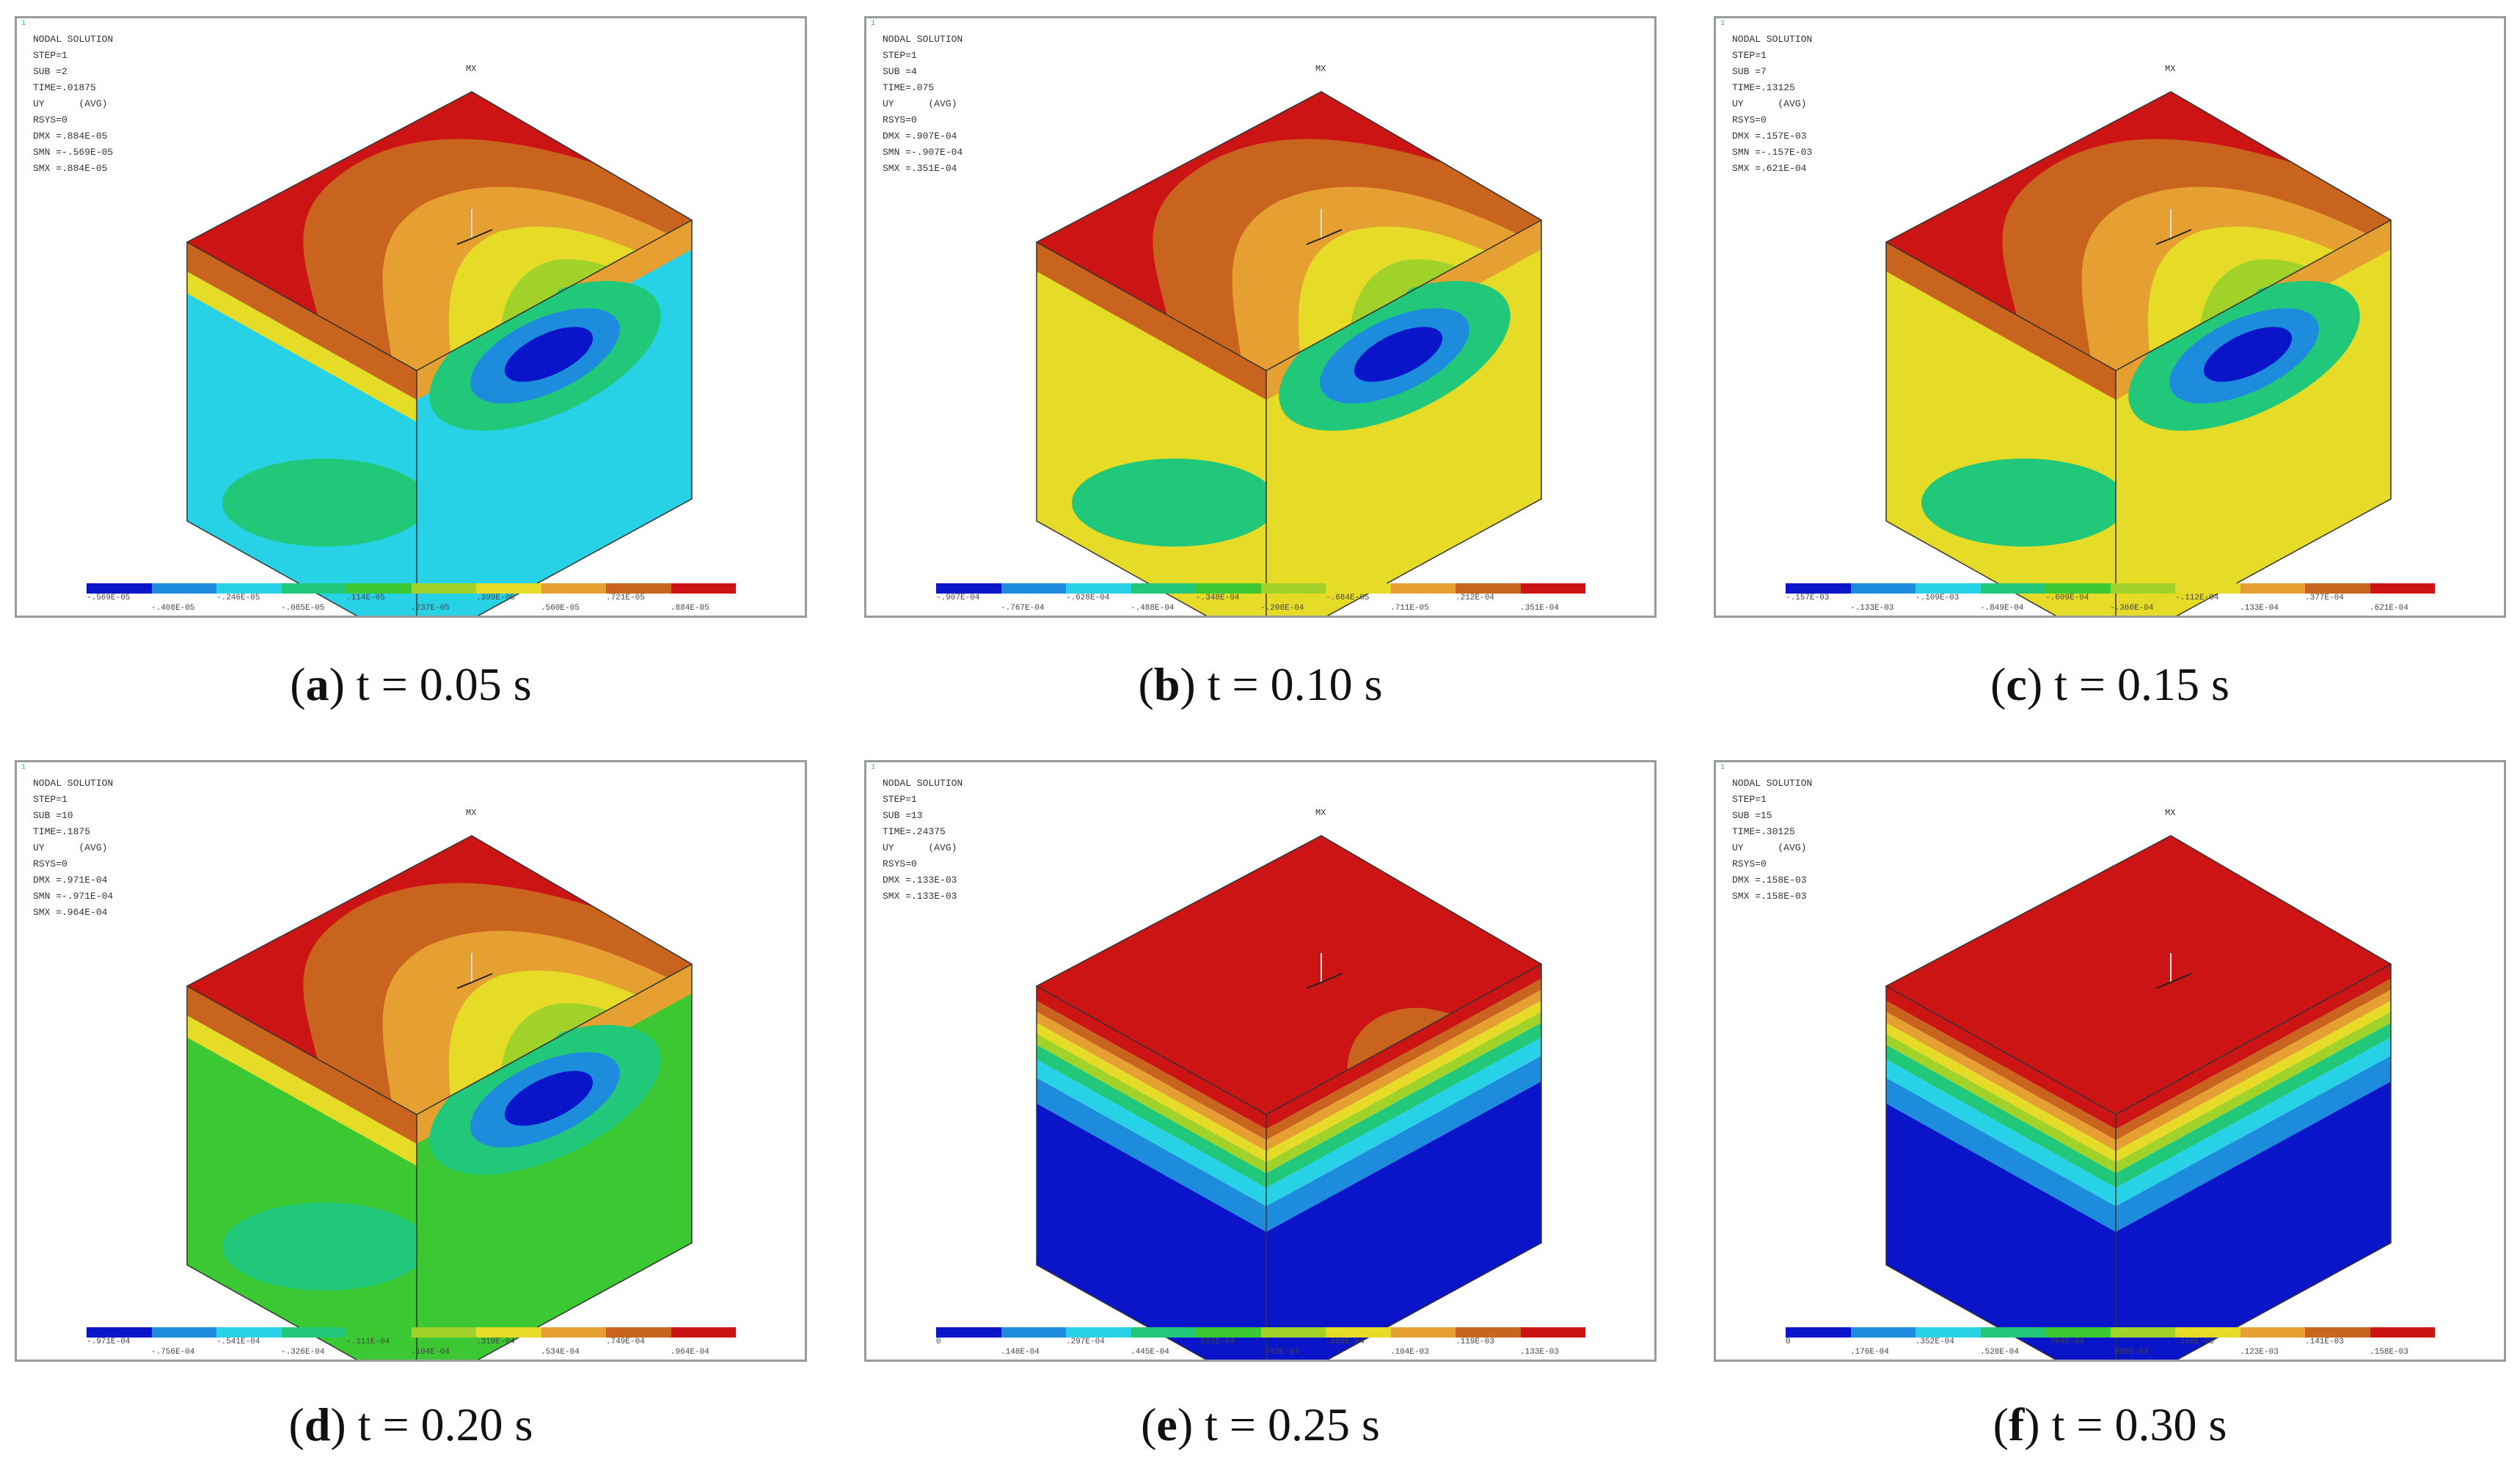 The width and height of the screenshot is (2520, 1474). What do you see at coordinates (64, 87) in the screenshot?
I see `info-line: TIME=.01875` at bounding box center [64, 87].